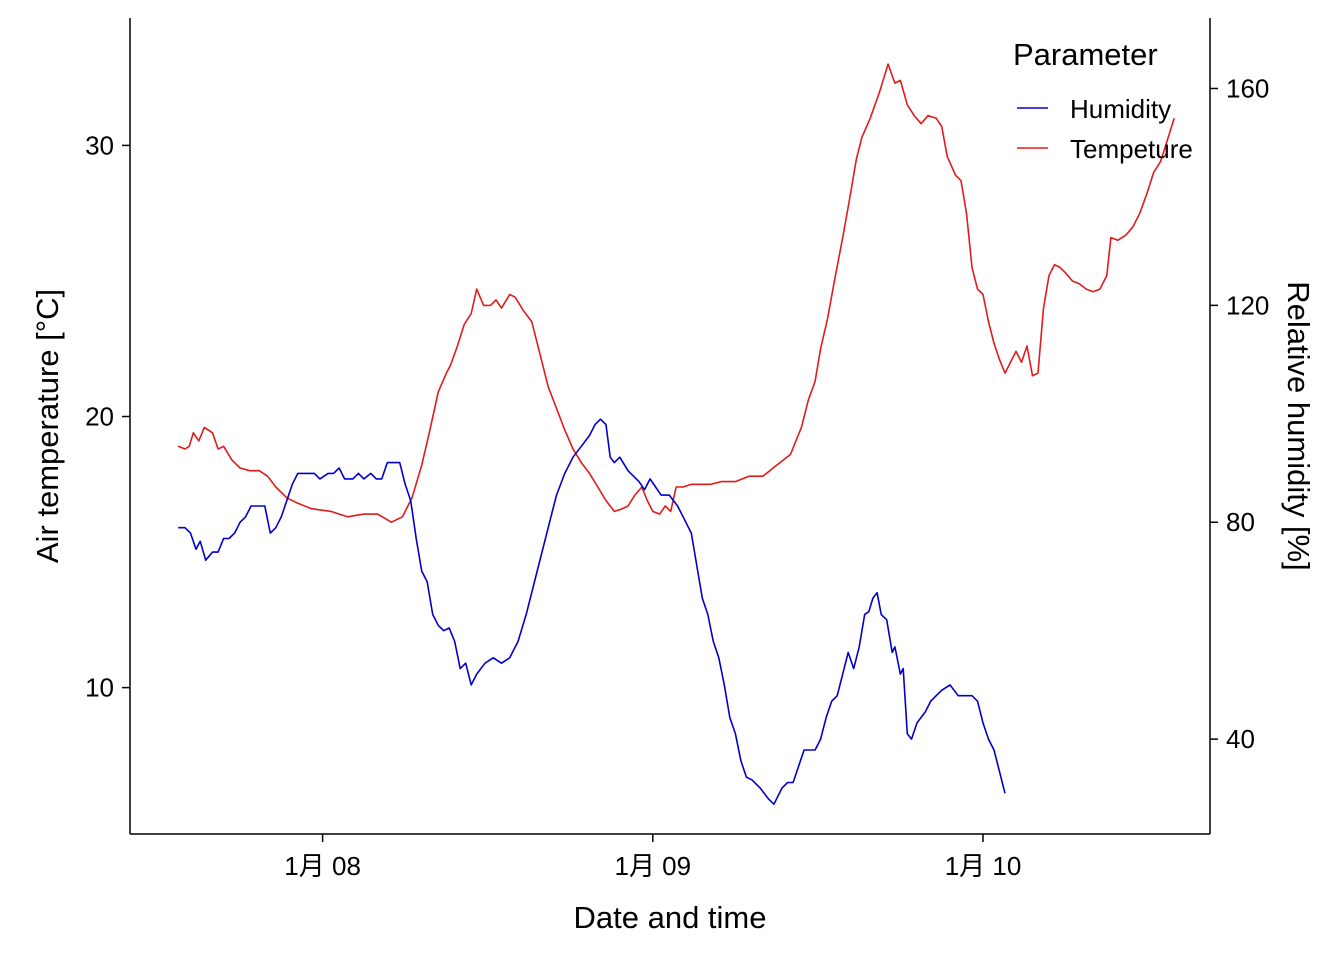 This screenshot has width=1344, height=960. What do you see at coordinates (47, 426) in the screenshot?
I see `left-y-axis-title: Air temperature [°C]` at bounding box center [47, 426].